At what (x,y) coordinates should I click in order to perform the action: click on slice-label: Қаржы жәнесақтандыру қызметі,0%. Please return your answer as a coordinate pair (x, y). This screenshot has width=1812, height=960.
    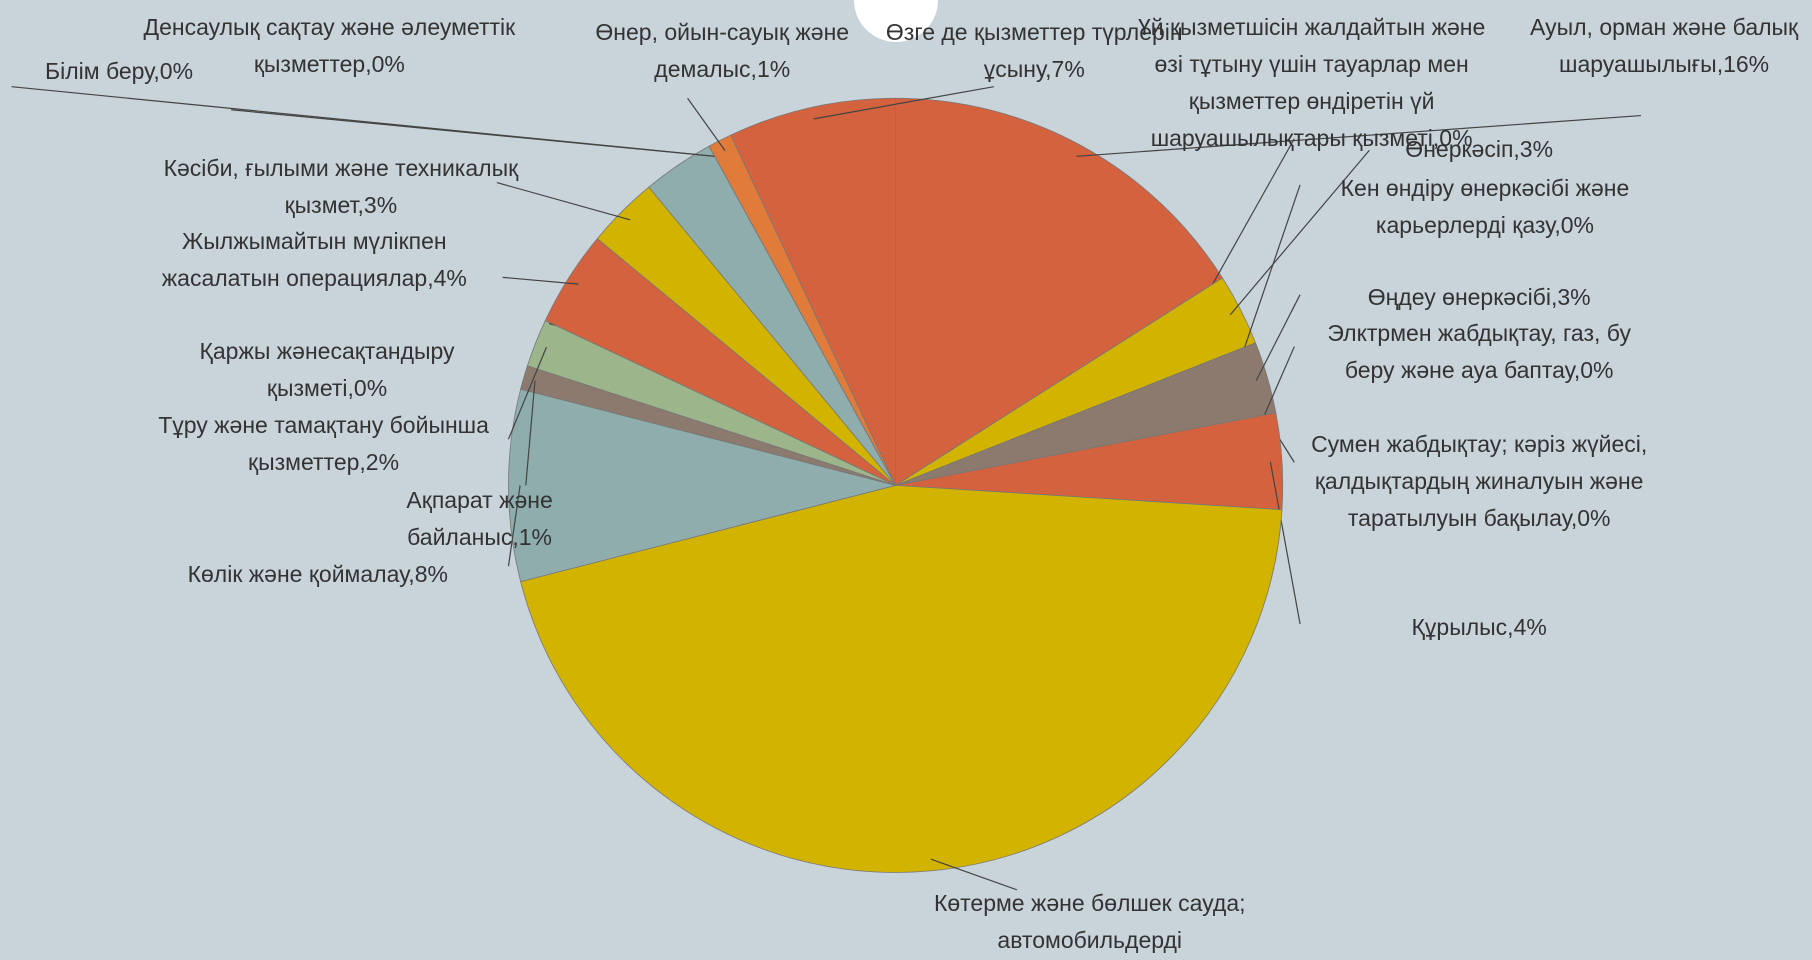
    Looking at the image, I should click on (327, 369).